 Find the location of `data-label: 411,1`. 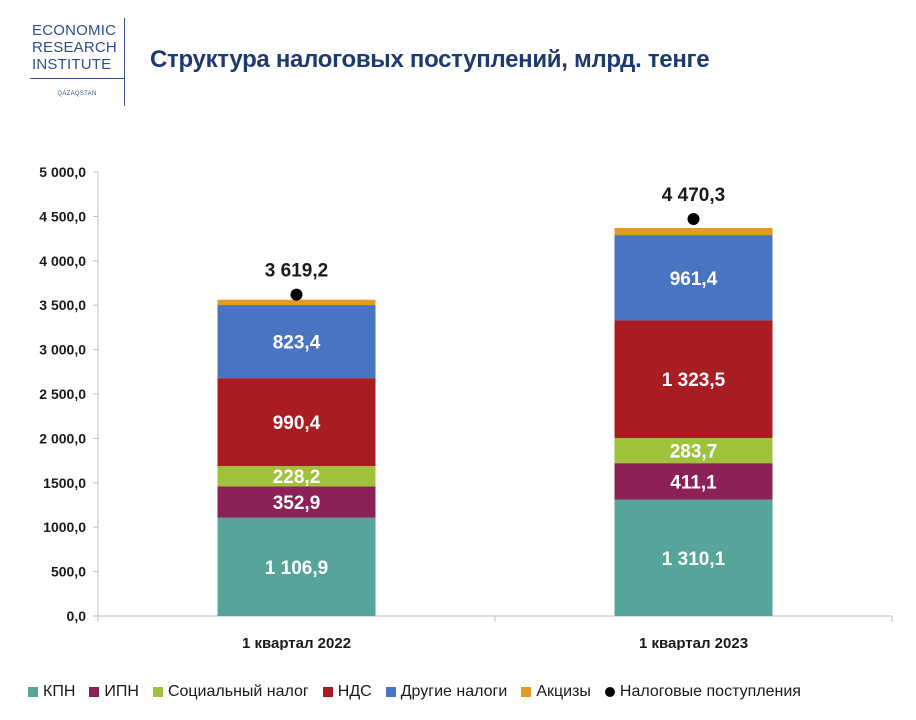

data-label: 411,1 is located at coordinates (693, 482).